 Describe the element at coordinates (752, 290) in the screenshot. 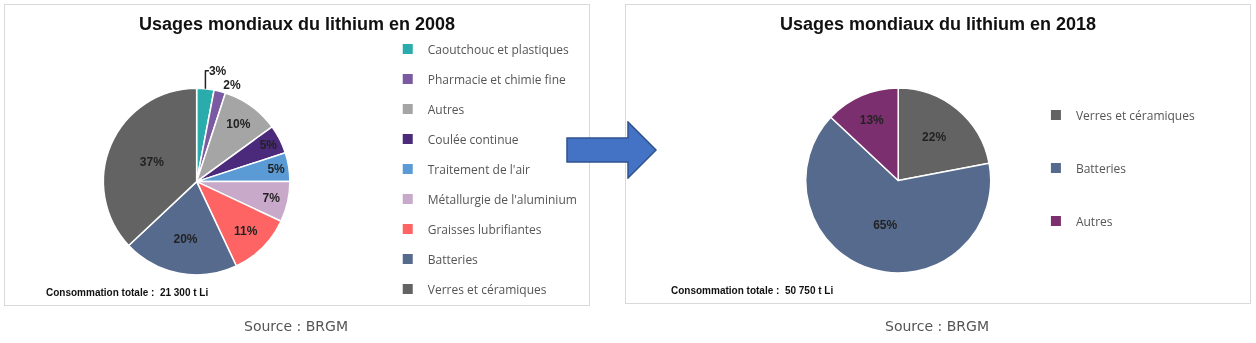

I see `text: Consommation totale : 50 750 t Li` at that location.